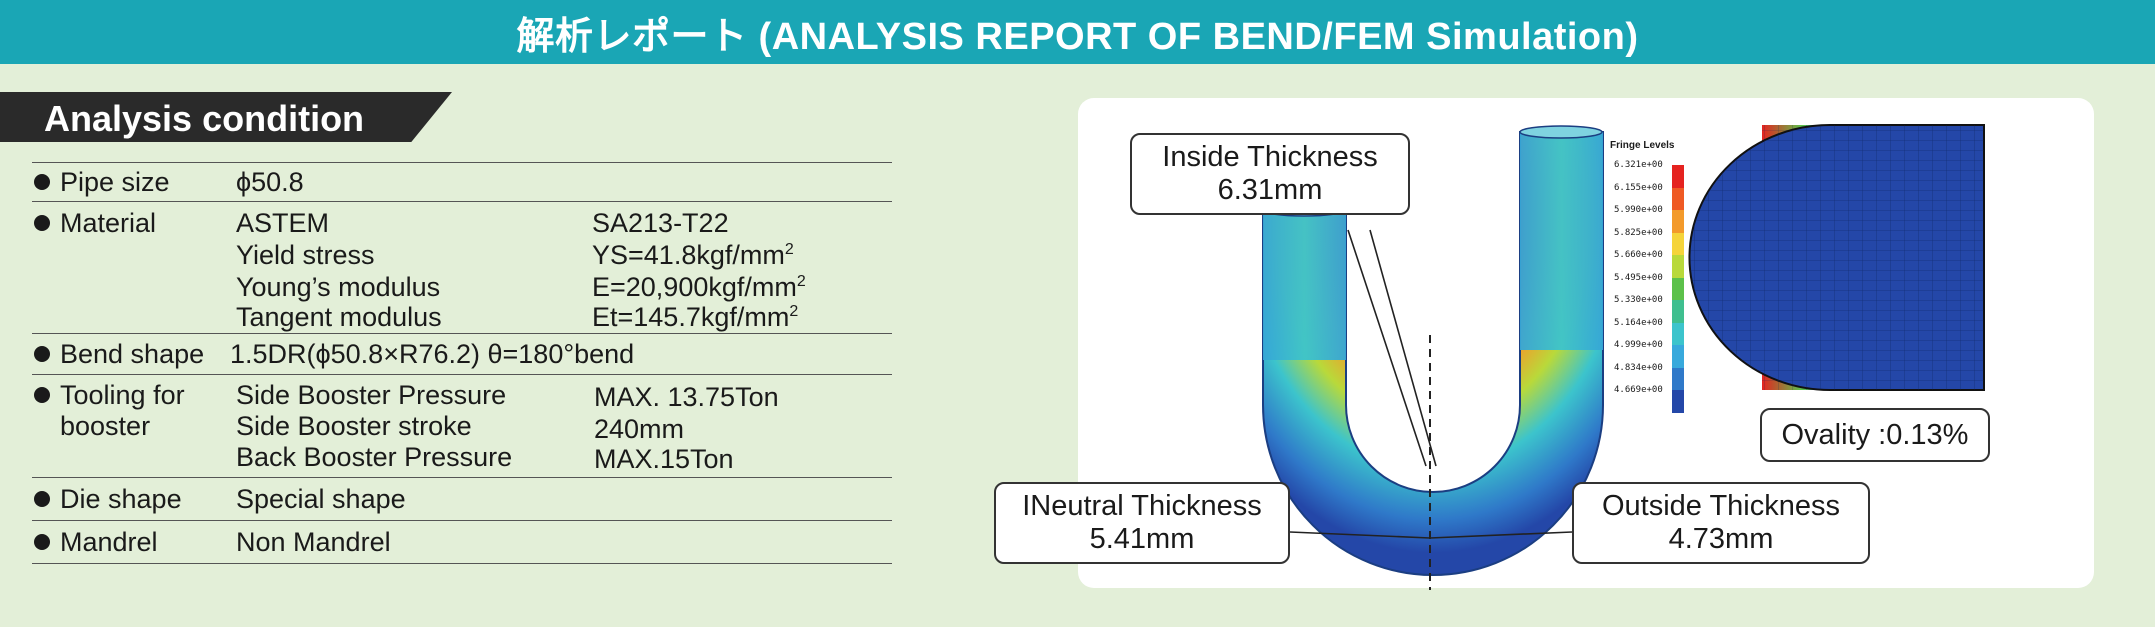 Image resolution: width=2155 pixels, height=627 pixels. Describe the element at coordinates (1875, 435) in the screenshot. I see `ovality-label: Ovality :0.13%` at that location.